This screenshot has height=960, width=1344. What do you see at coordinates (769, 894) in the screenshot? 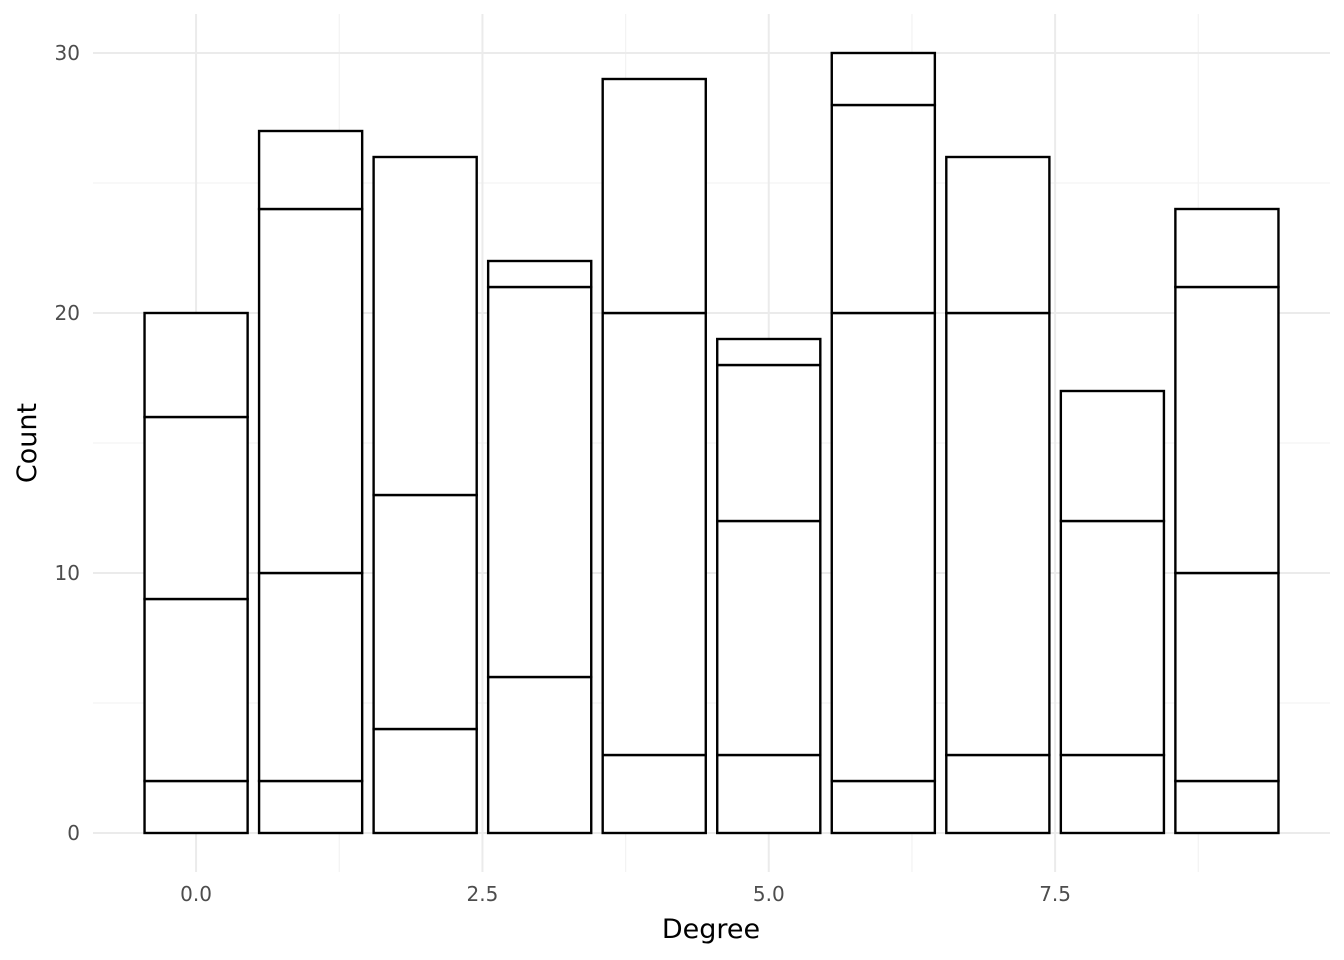
I see `x-tick-label: 5.0` at bounding box center [769, 894].